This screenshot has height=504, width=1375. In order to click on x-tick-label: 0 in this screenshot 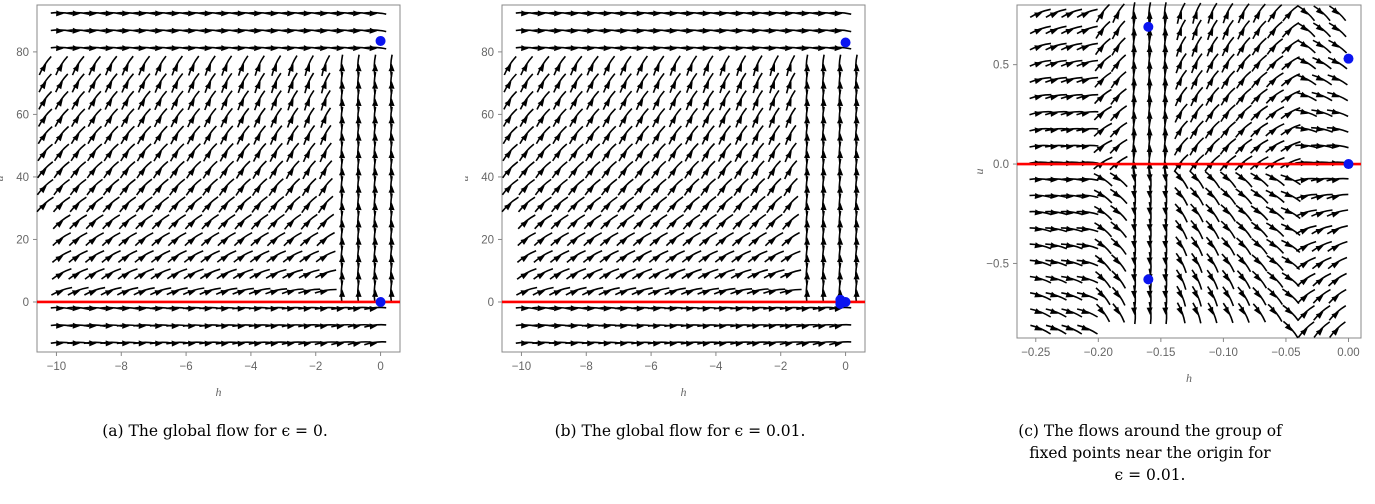, I will do `click(380, 367)`.